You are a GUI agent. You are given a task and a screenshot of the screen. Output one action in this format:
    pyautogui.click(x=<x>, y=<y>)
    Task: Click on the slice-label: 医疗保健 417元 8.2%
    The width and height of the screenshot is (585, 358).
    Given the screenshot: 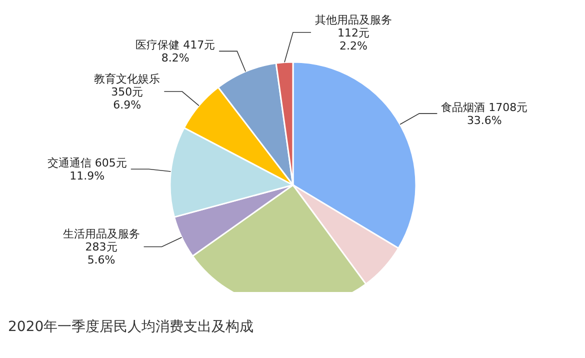 What is the action you would take?
    pyautogui.click(x=176, y=51)
    